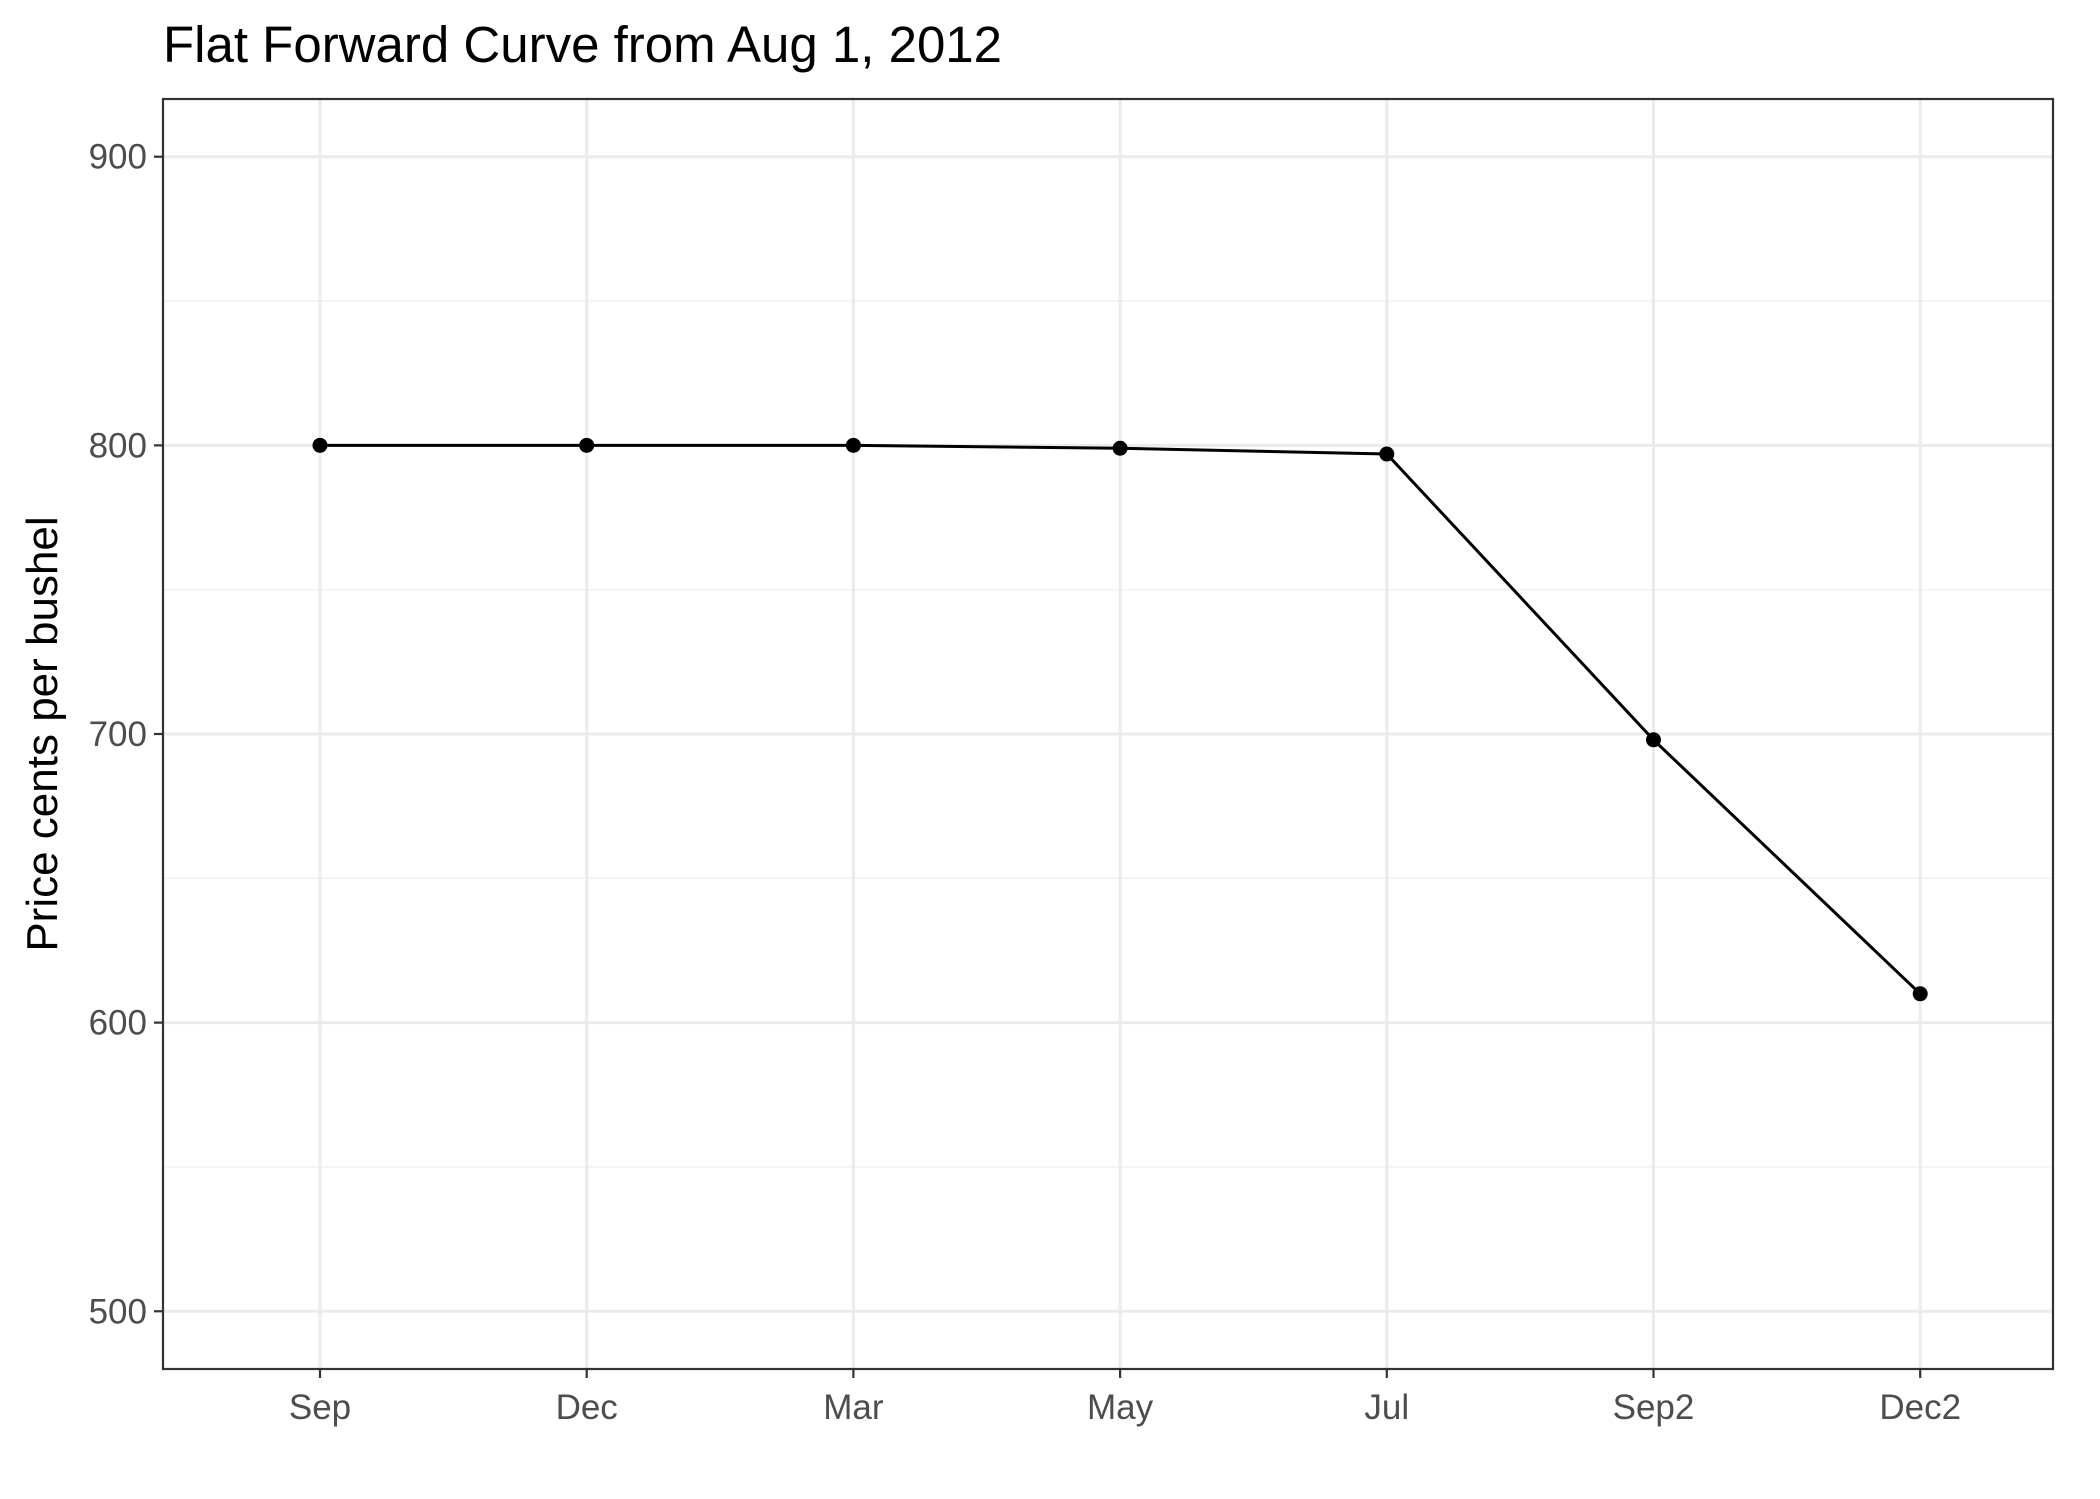  I want to click on y-tick-label: 900, so click(118, 157).